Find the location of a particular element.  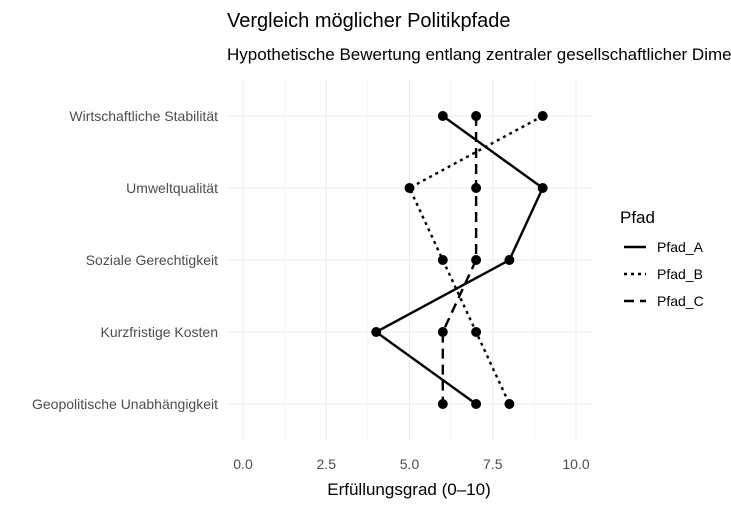

x-axis-ticks: 0.0 2.5 5.0 7.5 10.0 is located at coordinates (411, 464).